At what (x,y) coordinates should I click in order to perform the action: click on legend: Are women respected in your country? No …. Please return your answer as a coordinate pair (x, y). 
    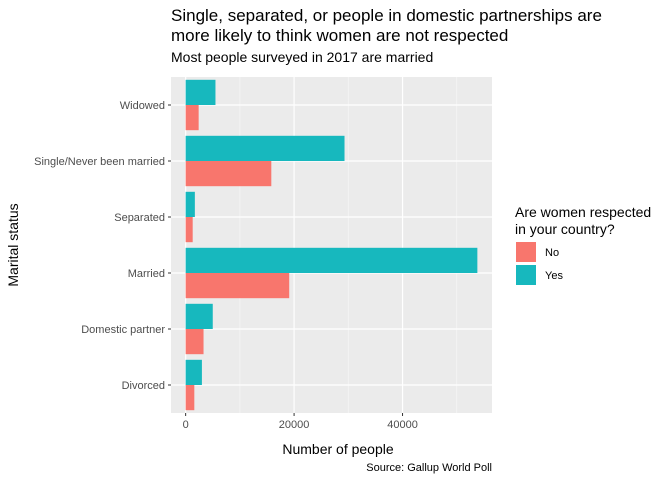
    Looking at the image, I should click on (583, 244).